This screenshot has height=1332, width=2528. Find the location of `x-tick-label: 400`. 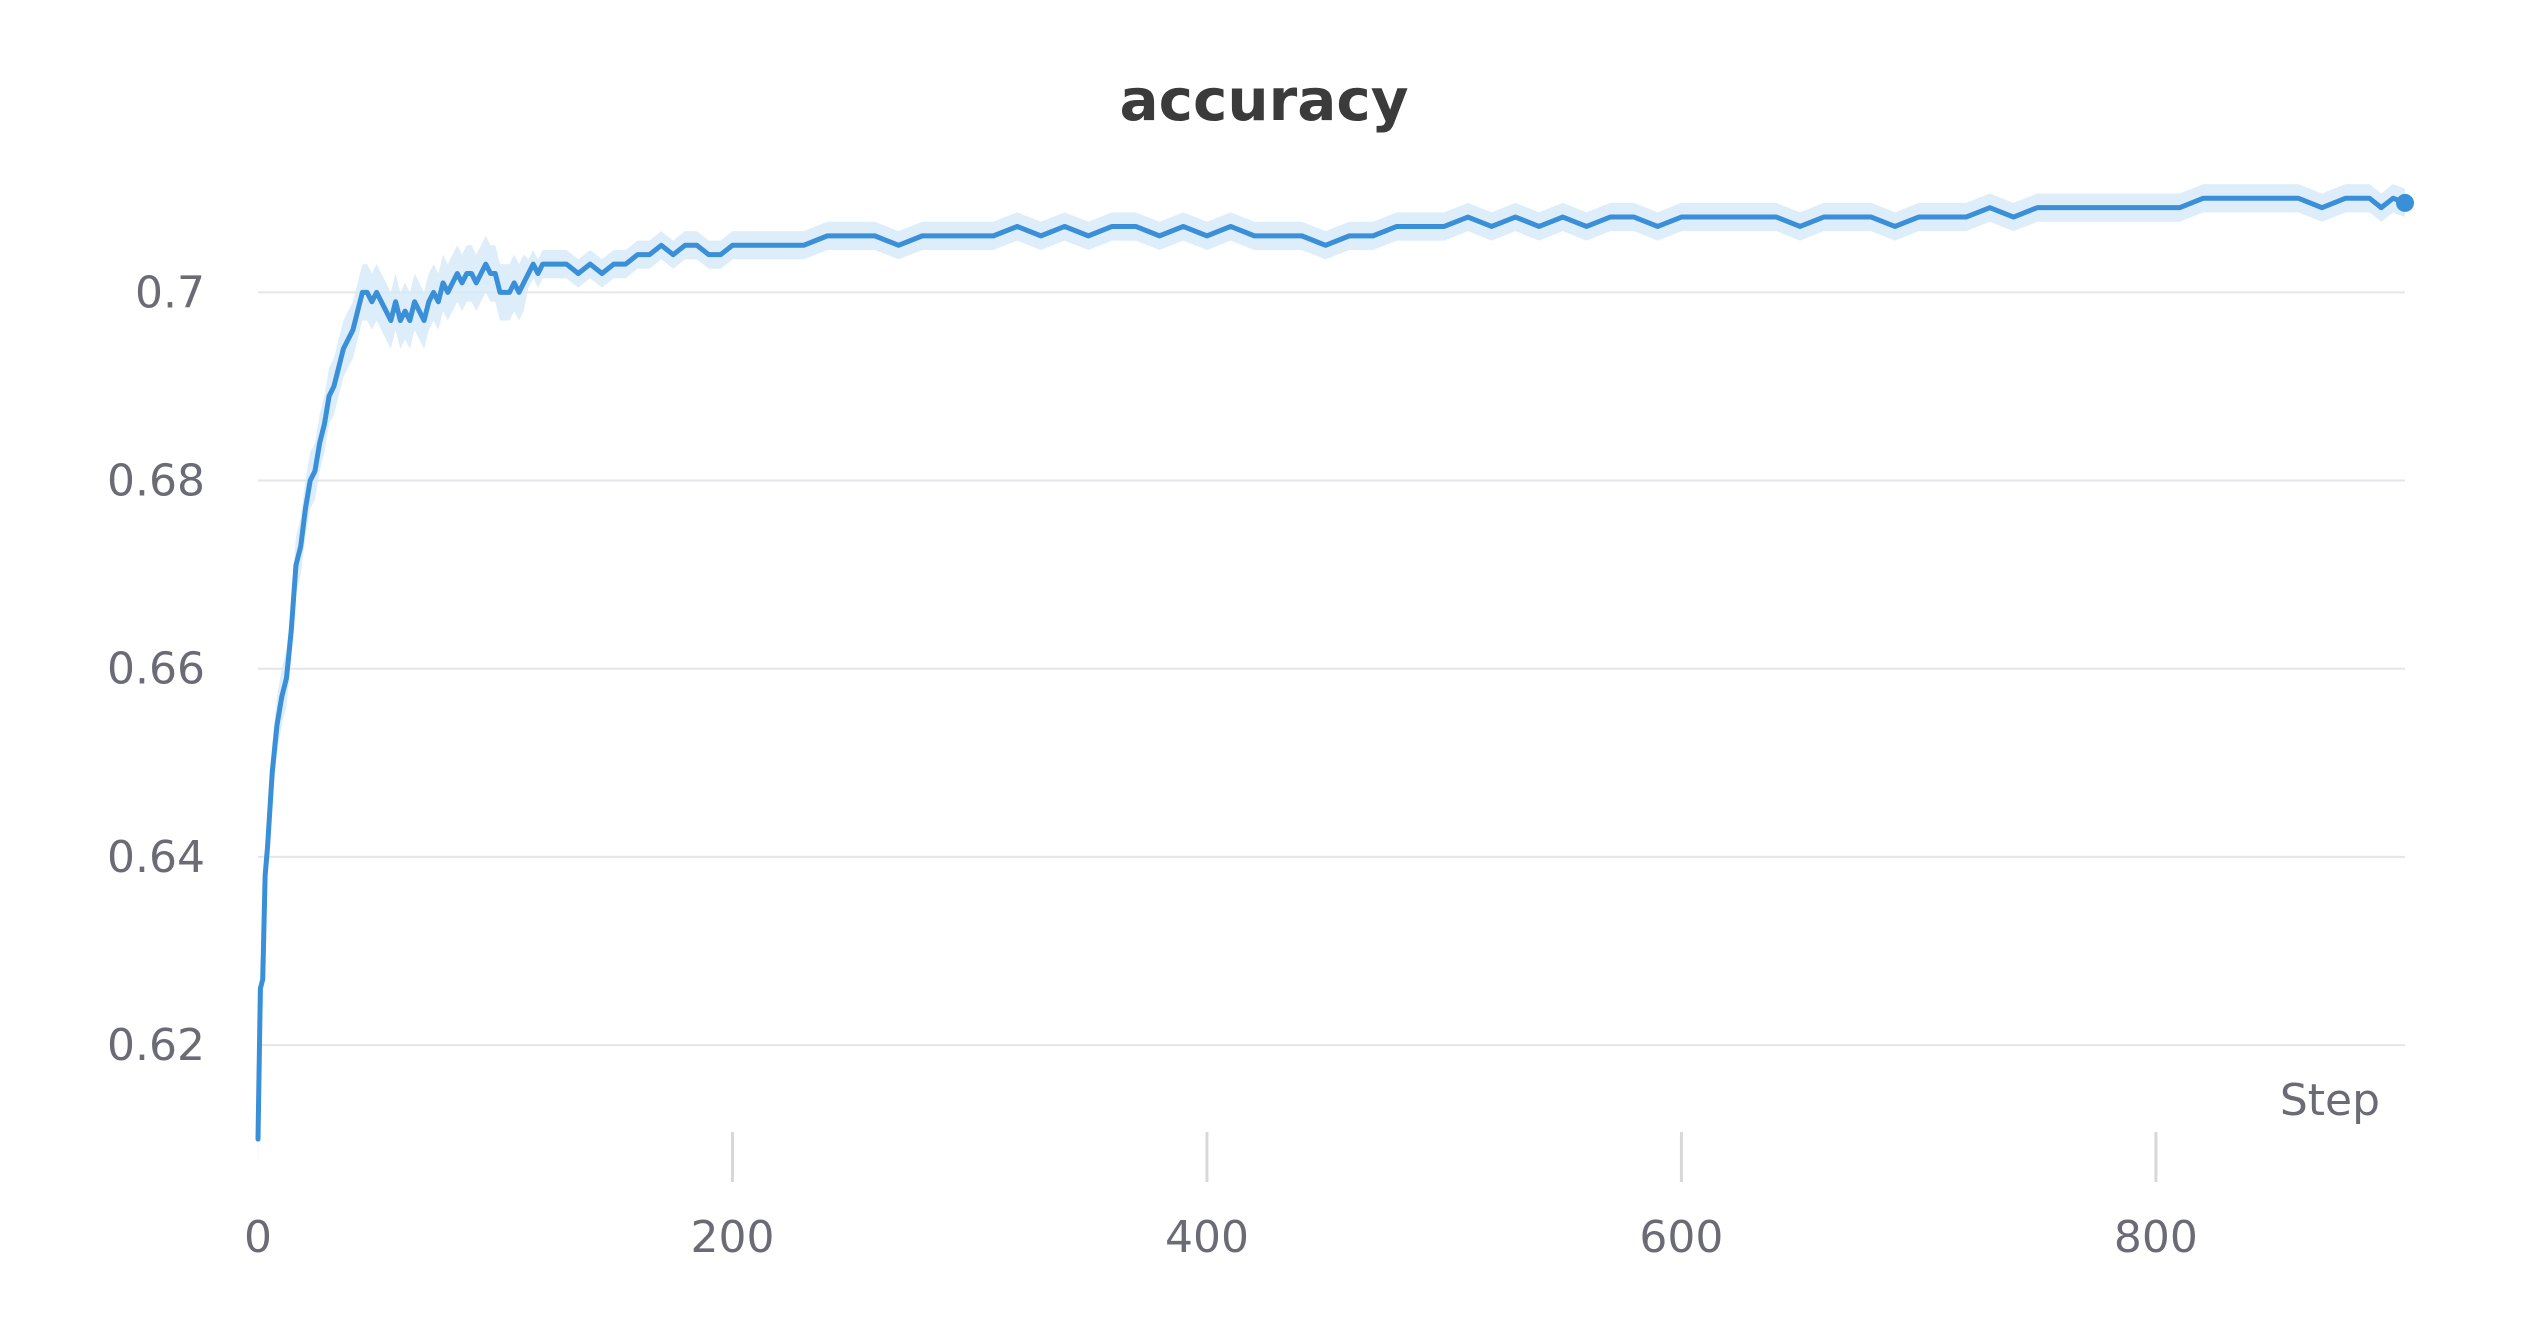

x-tick-label: 400 is located at coordinates (1207, 1237).